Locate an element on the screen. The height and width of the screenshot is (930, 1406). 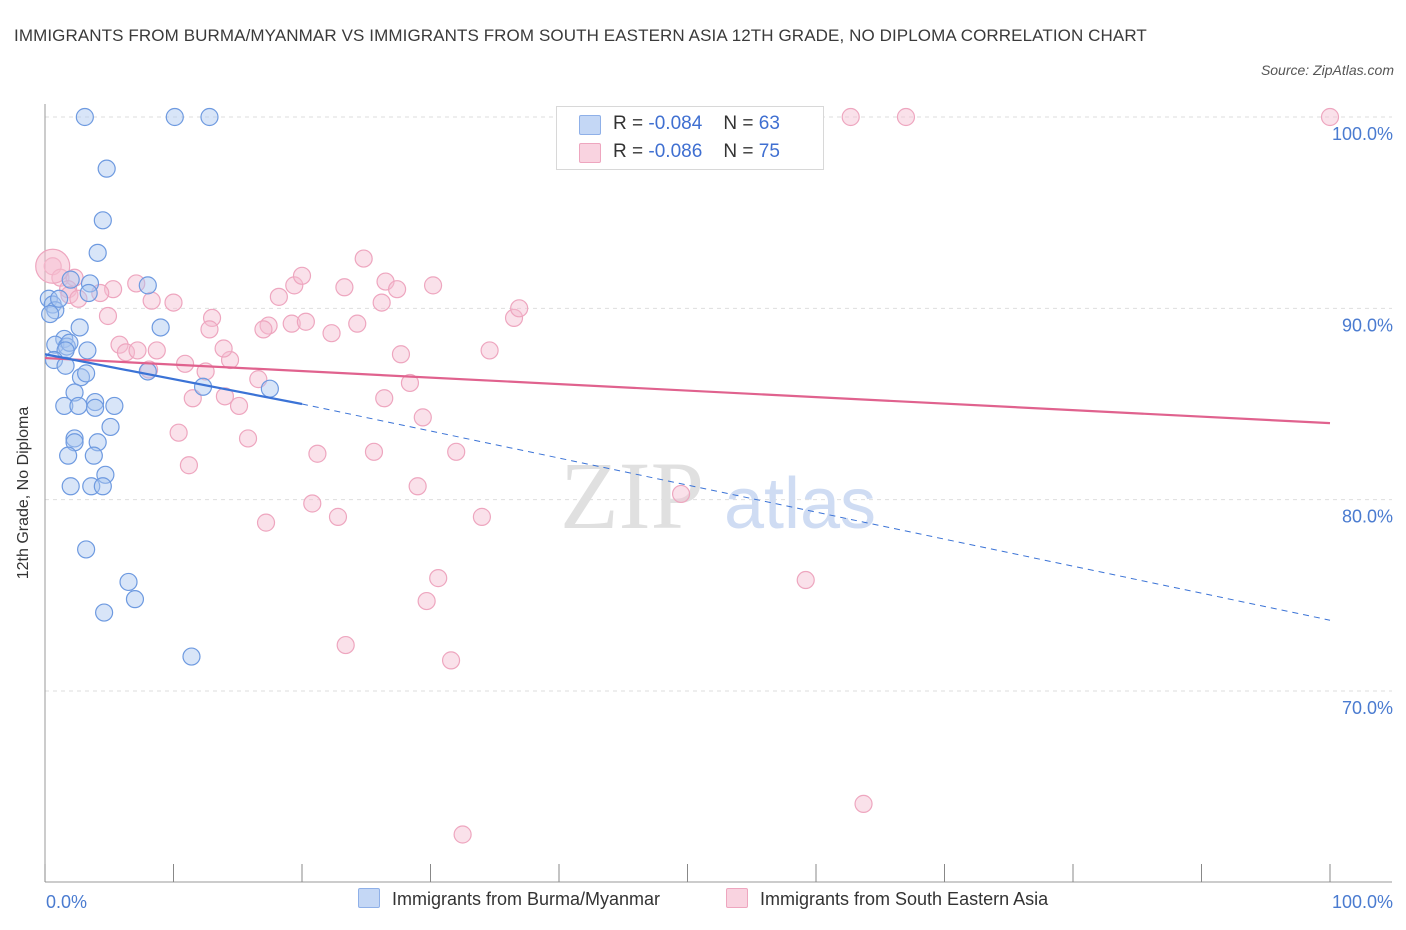
watermark-atlas: atlas is located at coordinates (800, 504).